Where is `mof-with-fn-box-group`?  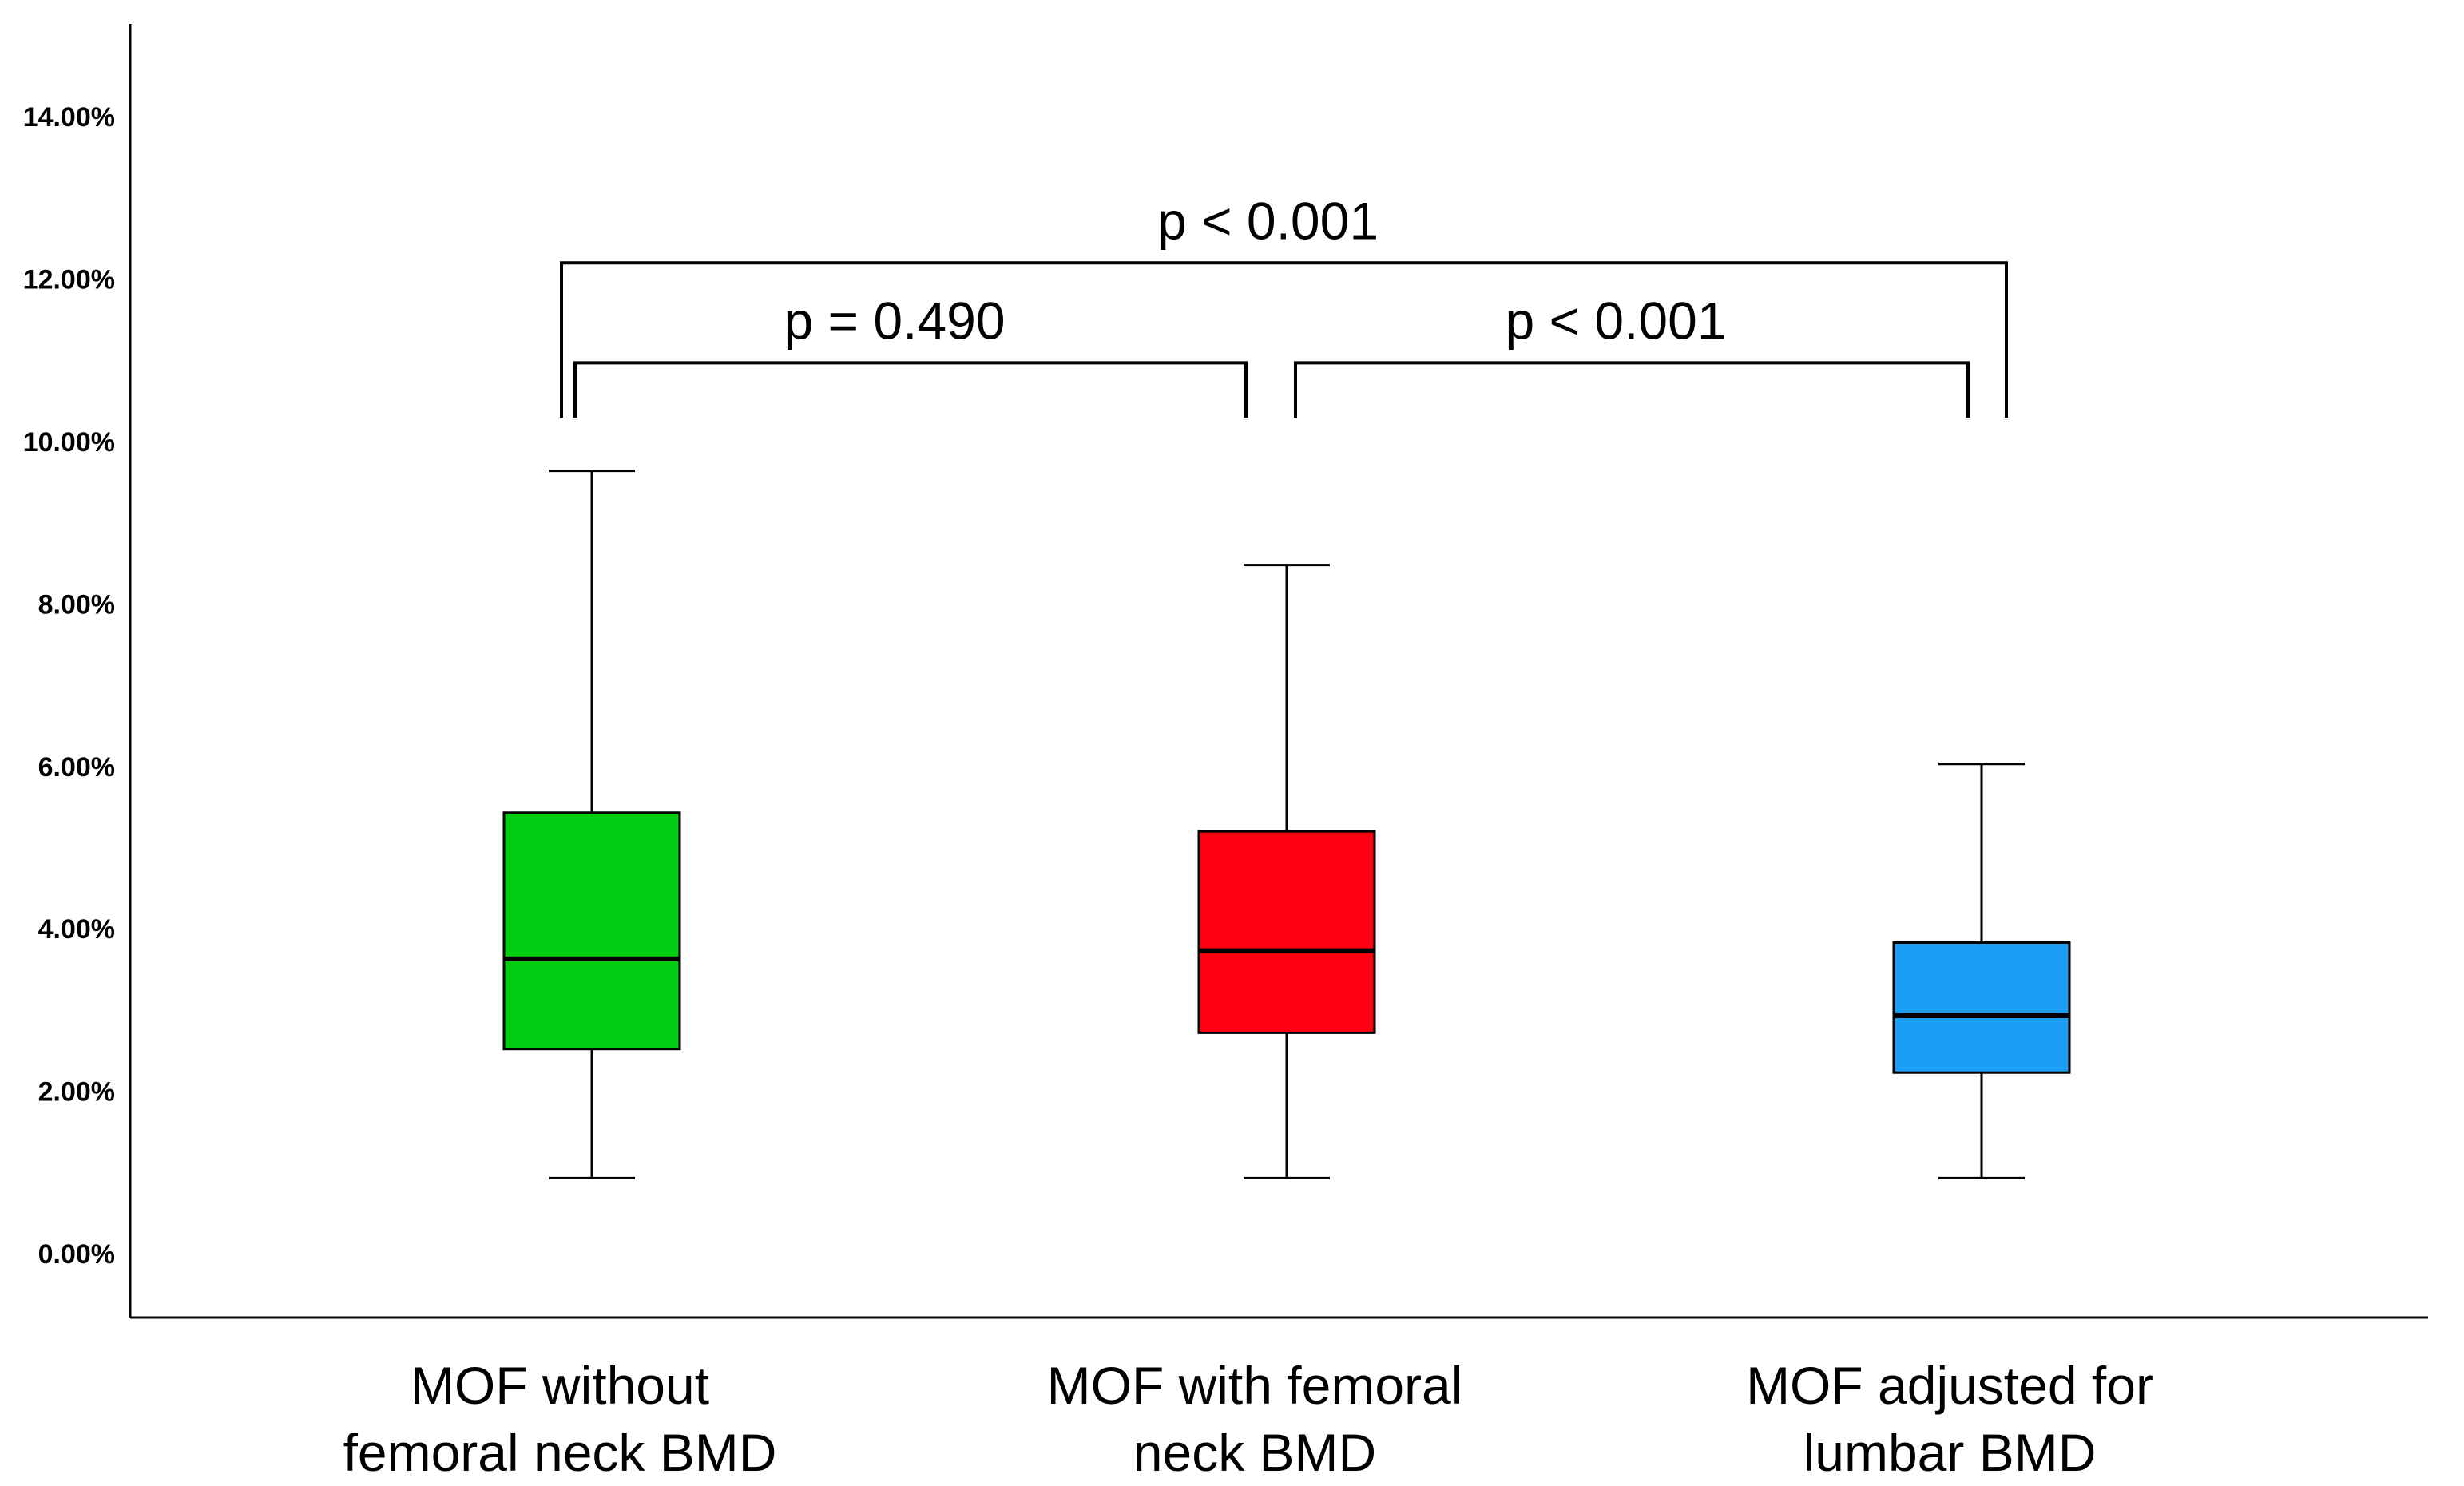 mof-with-fn-box-group is located at coordinates (1286, 872).